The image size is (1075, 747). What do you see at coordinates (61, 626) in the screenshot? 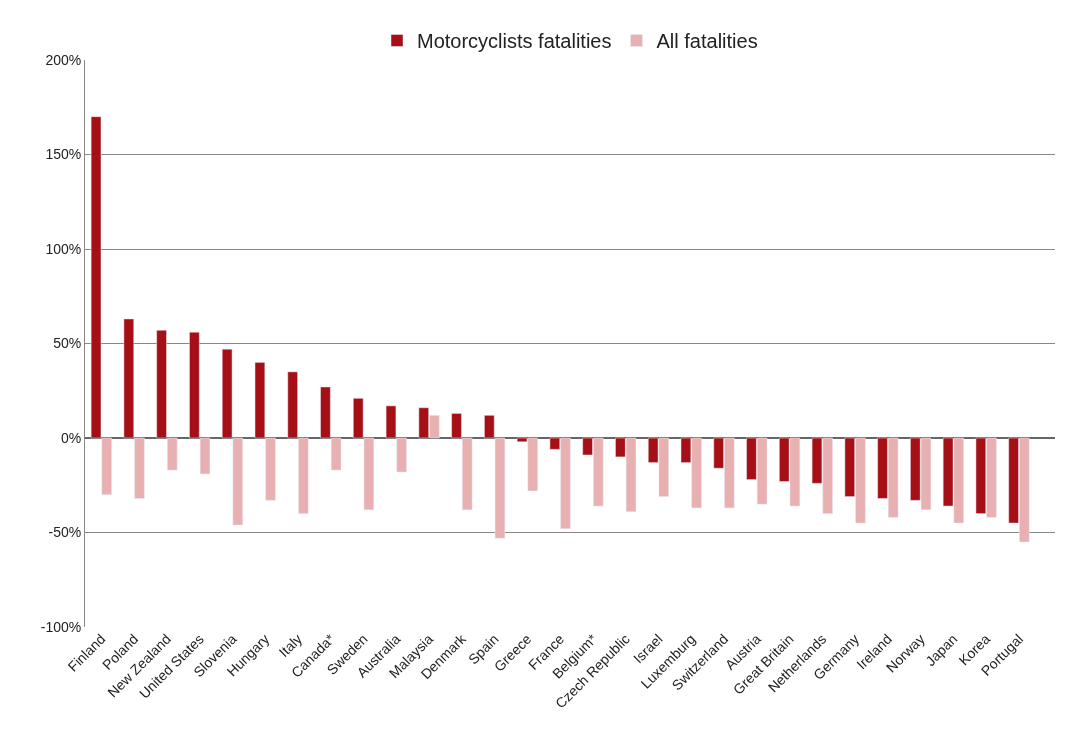
I see `y-tick-label: -100%` at bounding box center [61, 626].